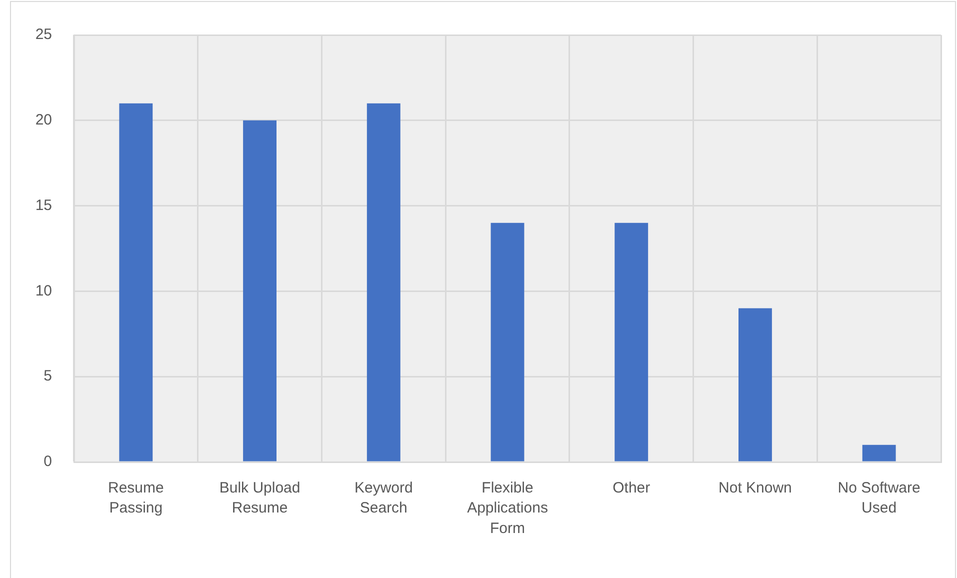 The image size is (957, 578). What do you see at coordinates (48, 461) in the screenshot?
I see `y-tick-label: 0` at bounding box center [48, 461].